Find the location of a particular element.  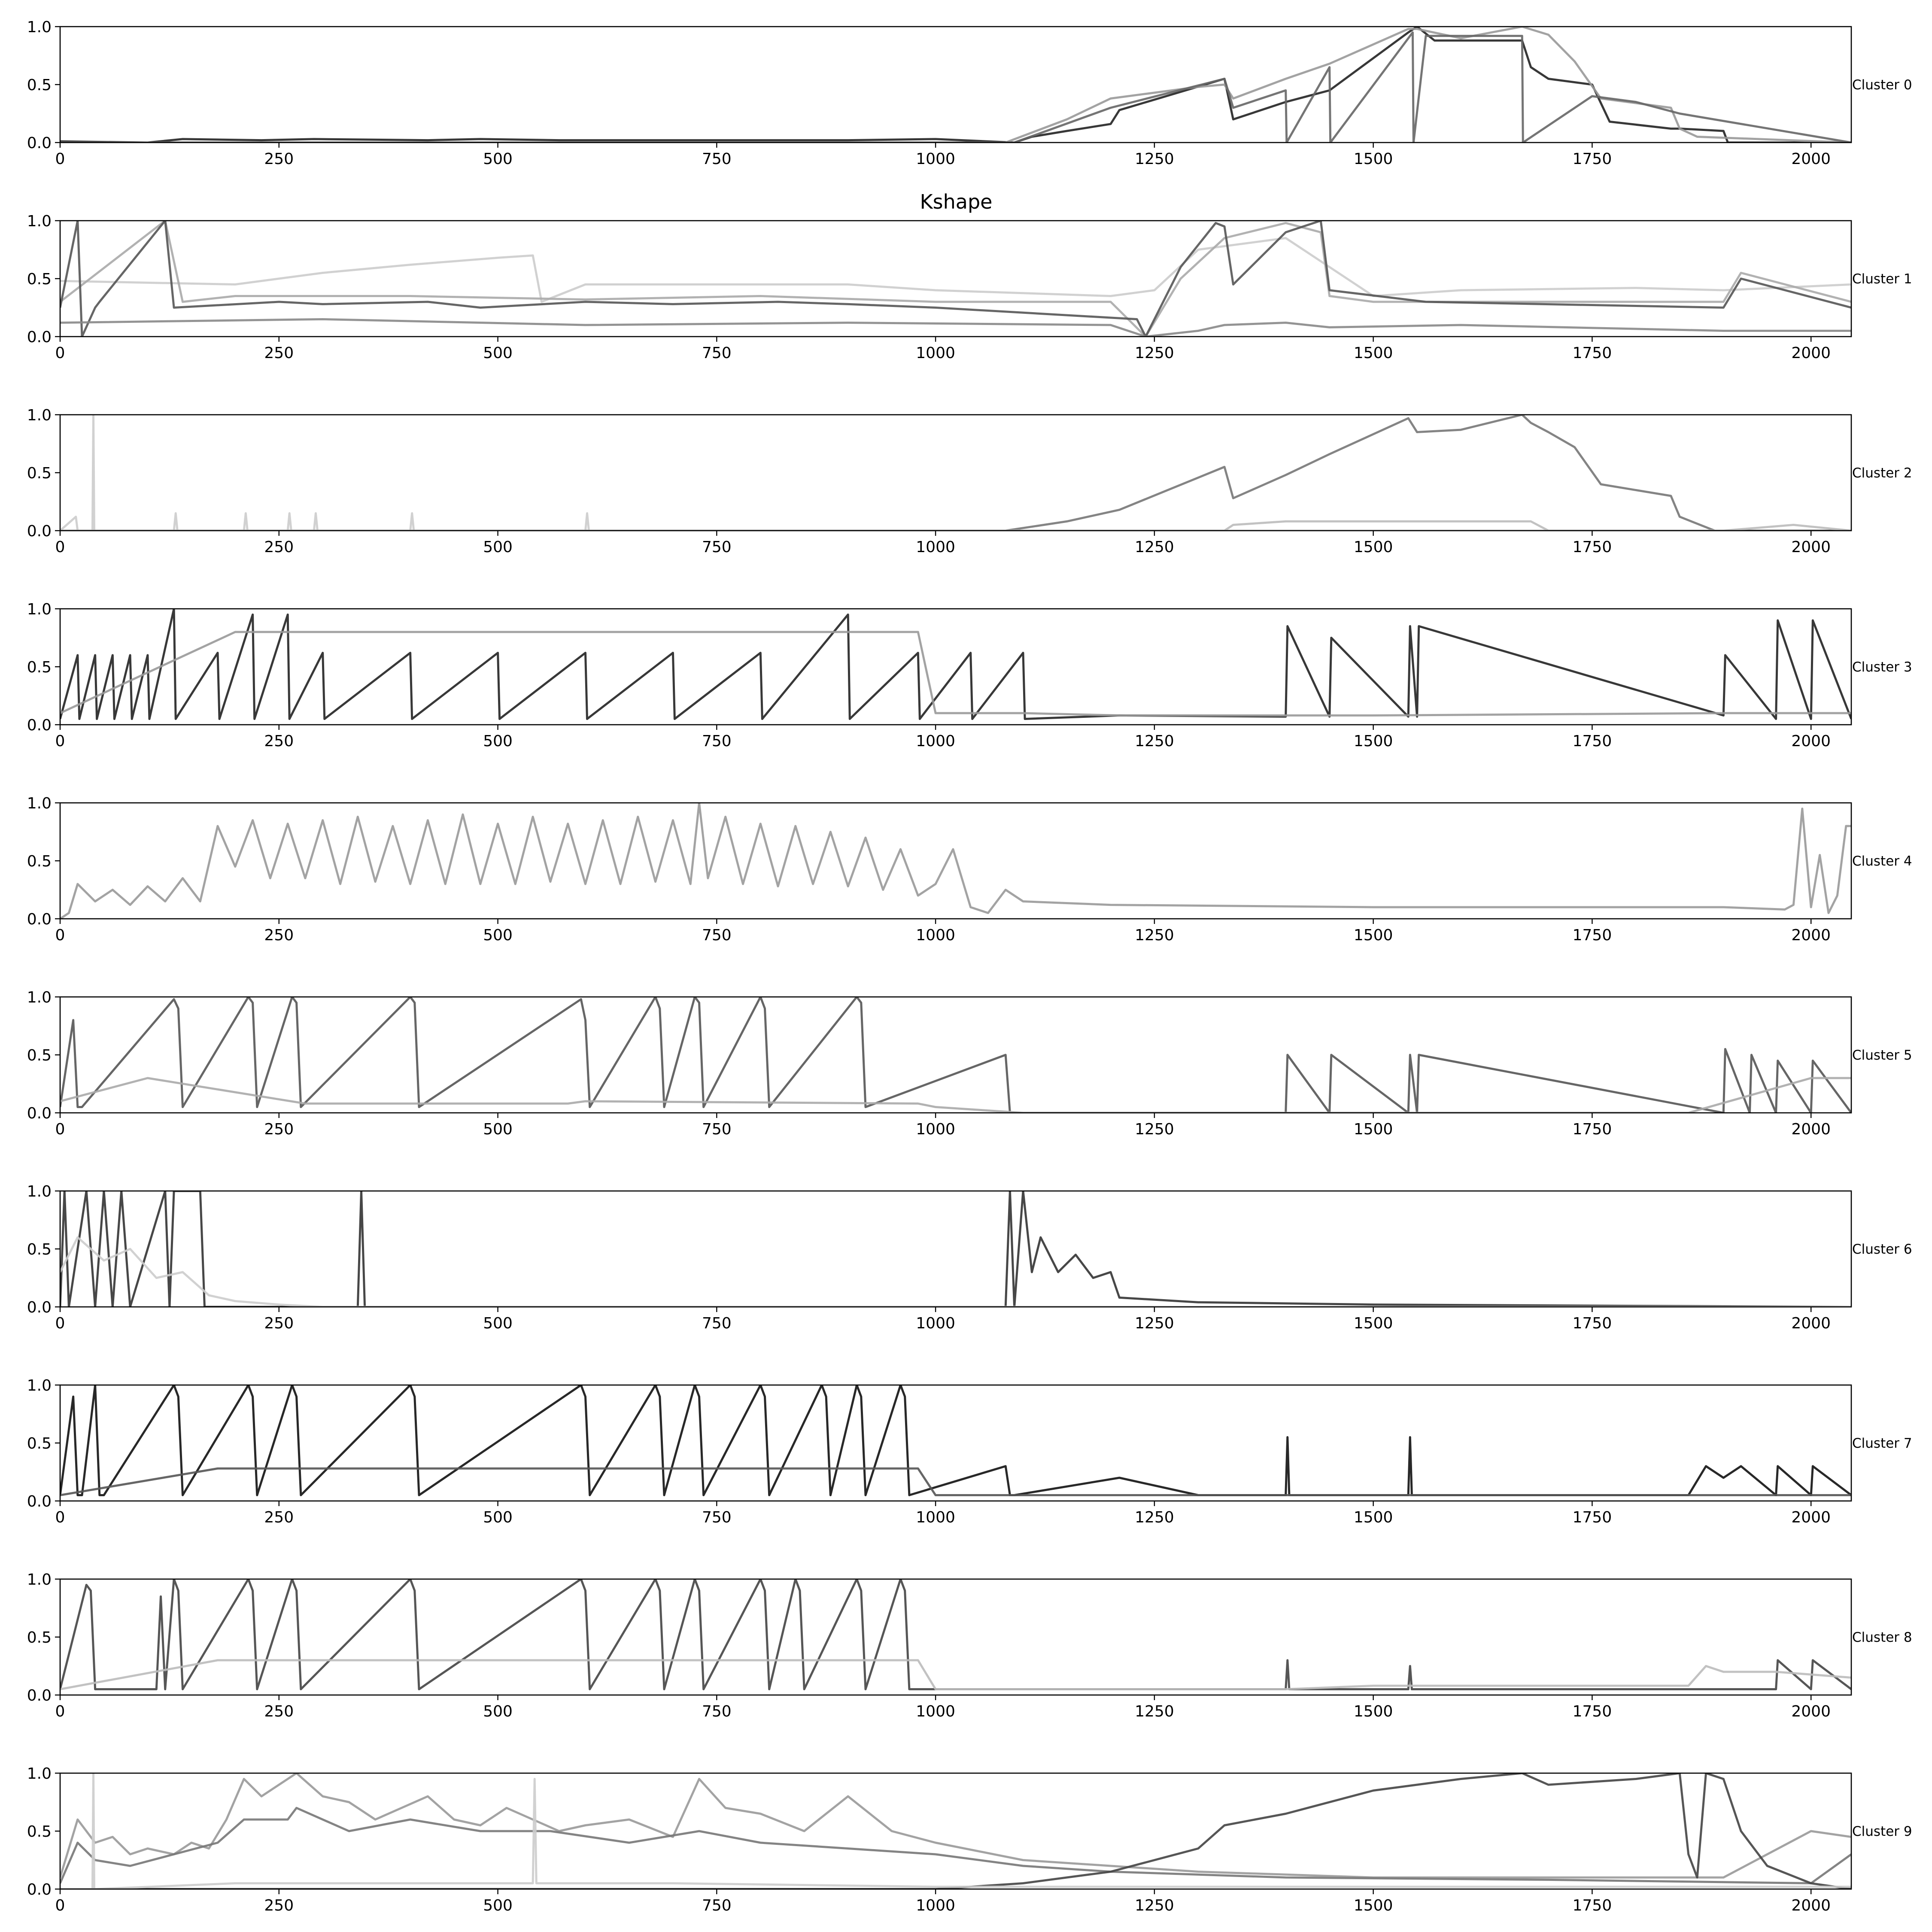

cluster-label: Cluster 6 is located at coordinates (1882, 1250).